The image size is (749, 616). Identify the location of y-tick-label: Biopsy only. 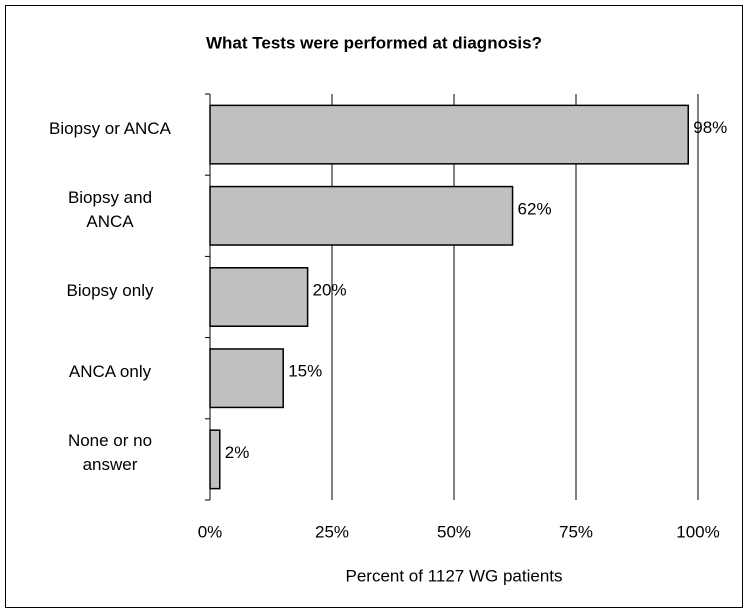
(110, 290).